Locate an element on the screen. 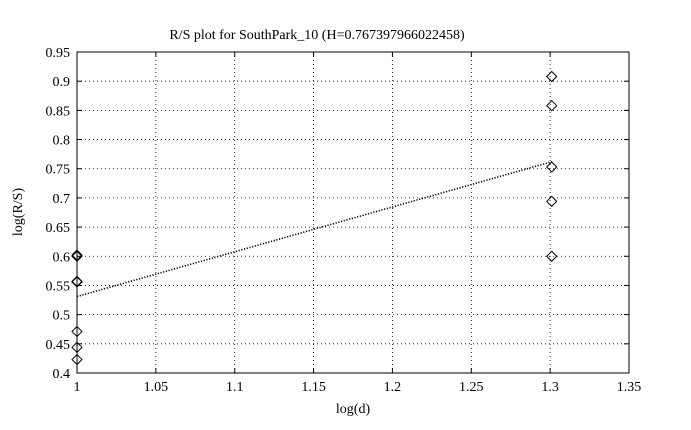  y-tick-label: 0.85 is located at coordinates (58, 111).